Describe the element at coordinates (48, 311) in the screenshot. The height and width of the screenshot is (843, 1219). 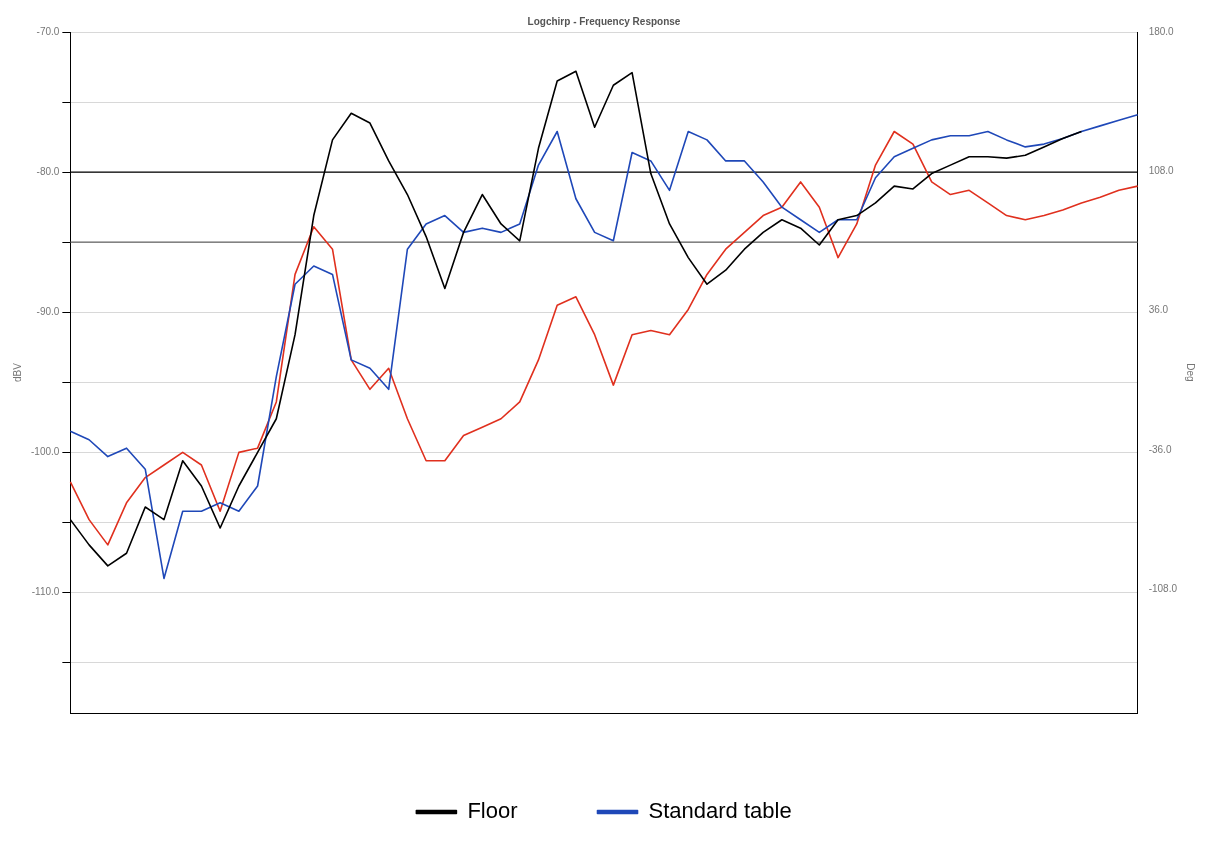
I see `y-tick-label: -90.0` at that location.